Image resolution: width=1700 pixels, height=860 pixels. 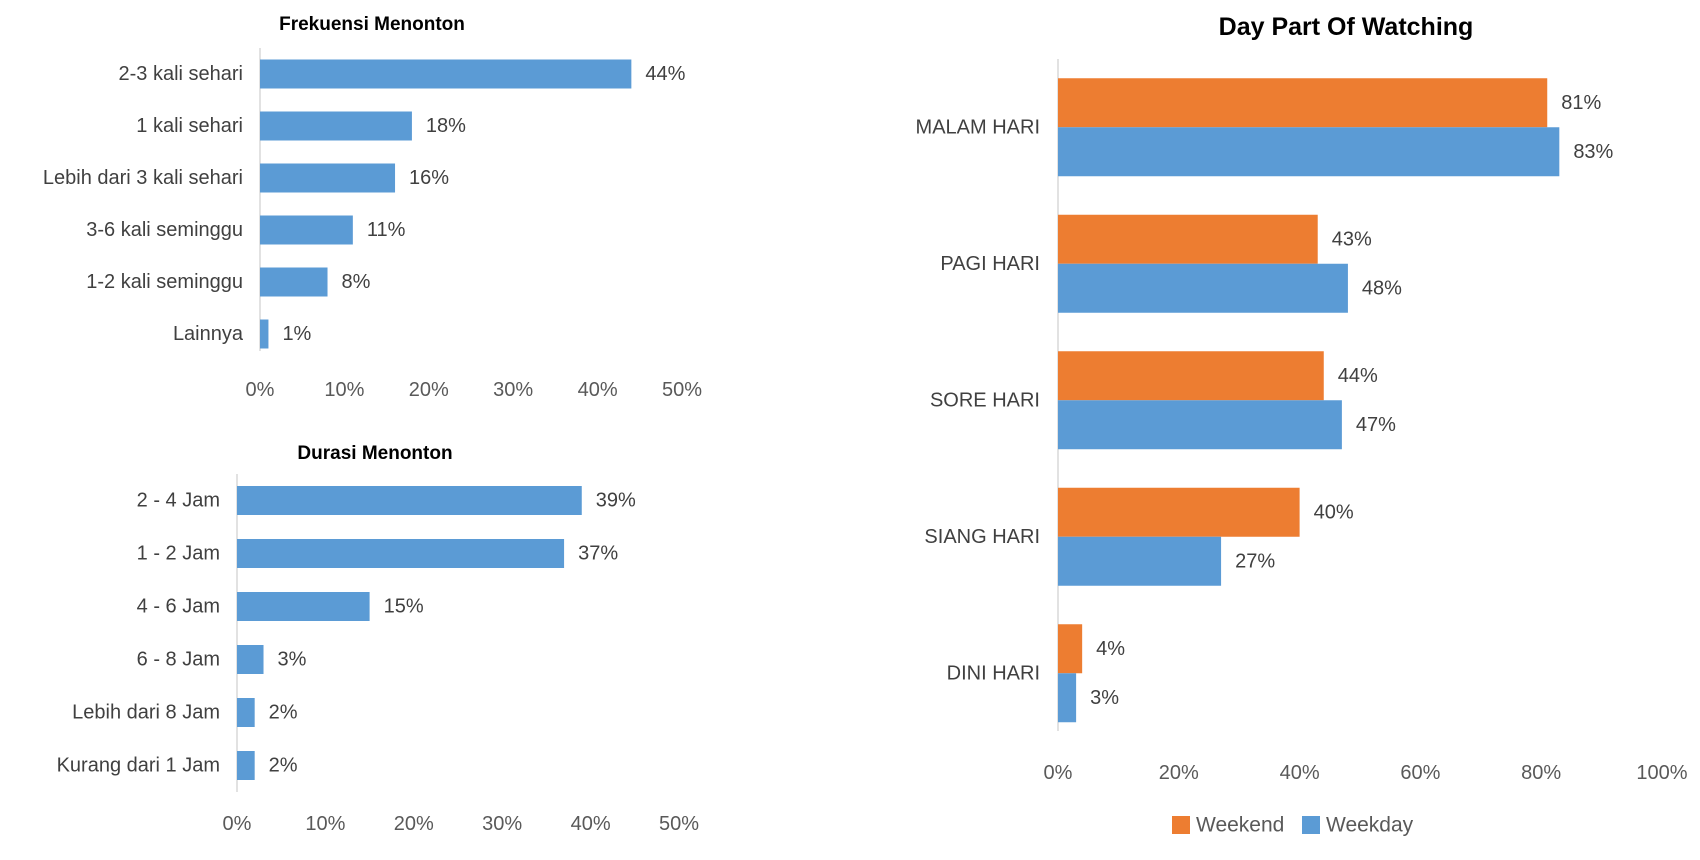 What do you see at coordinates (429, 178) in the screenshot?
I see `data-label: 16%` at bounding box center [429, 178].